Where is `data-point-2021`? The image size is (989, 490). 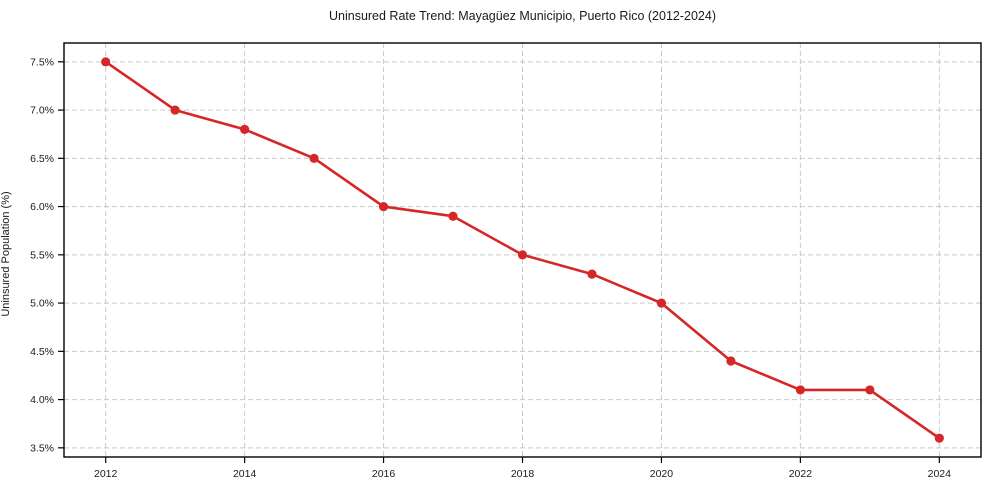 data-point-2021 is located at coordinates (731, 361).